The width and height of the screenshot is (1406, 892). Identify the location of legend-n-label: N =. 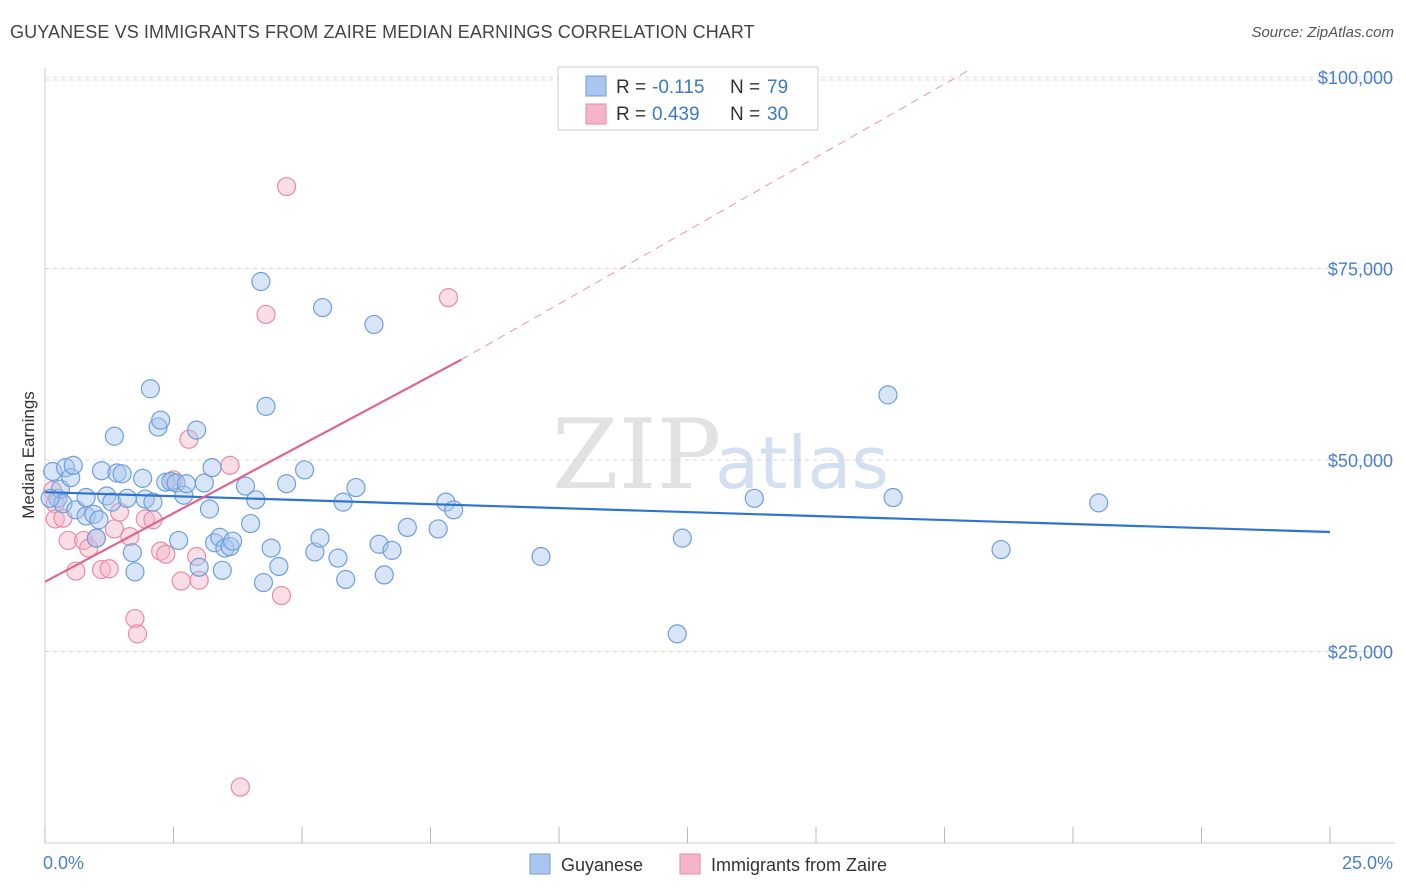
(745, 114).